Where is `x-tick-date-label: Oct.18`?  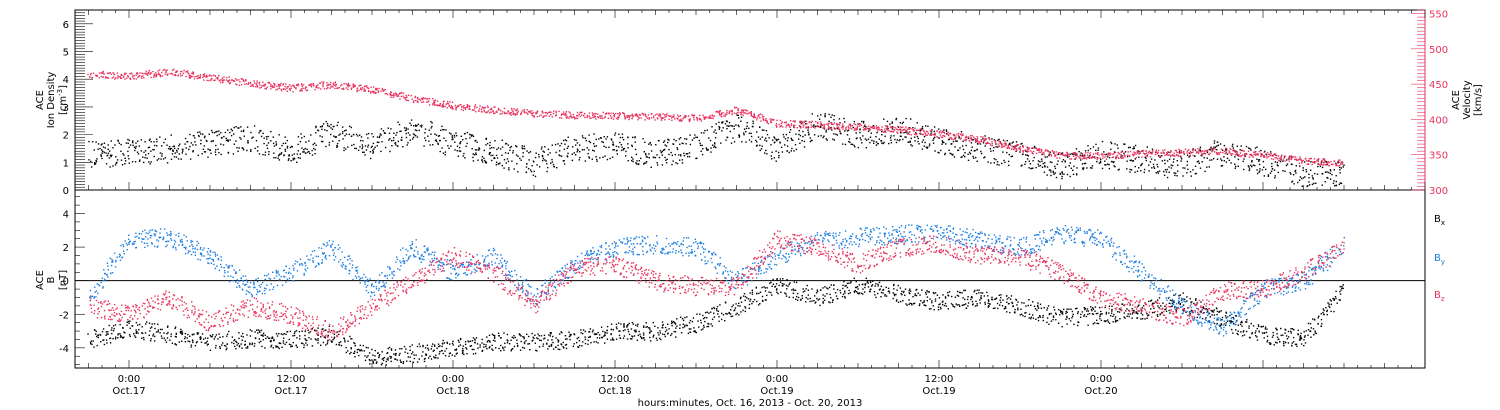
x-tick-date-label: Oct.18 is located at coordinates (452, 391).